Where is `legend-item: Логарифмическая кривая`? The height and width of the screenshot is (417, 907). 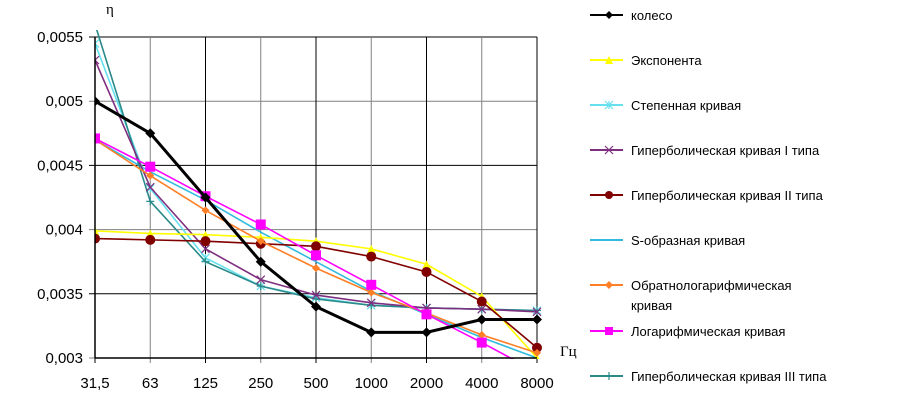
legend-item: Логарифмическая кривая is located at coordinates (687, 331).